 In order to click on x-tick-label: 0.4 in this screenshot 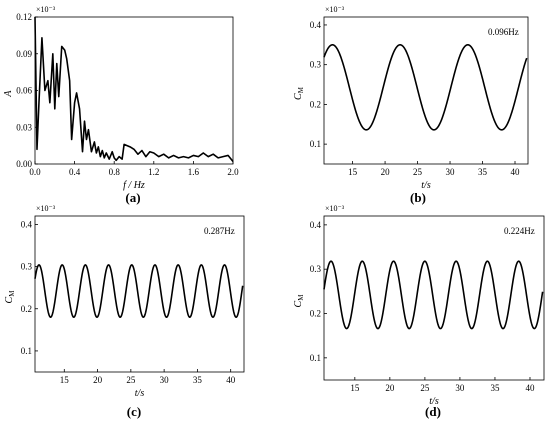, I will do `click(75, 172)`.